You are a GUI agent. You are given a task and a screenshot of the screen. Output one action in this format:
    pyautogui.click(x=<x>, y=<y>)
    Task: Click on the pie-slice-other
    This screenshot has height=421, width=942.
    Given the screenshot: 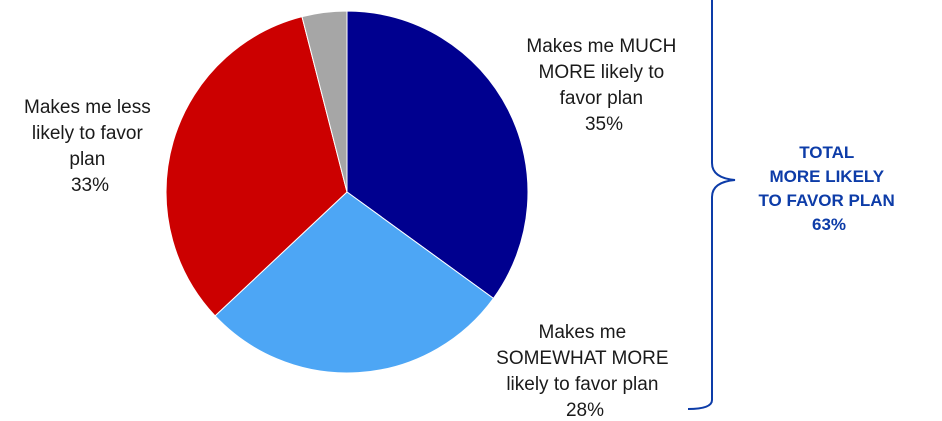 What is the action you would take?
    pyautogui.click(x=324, y=101)
    